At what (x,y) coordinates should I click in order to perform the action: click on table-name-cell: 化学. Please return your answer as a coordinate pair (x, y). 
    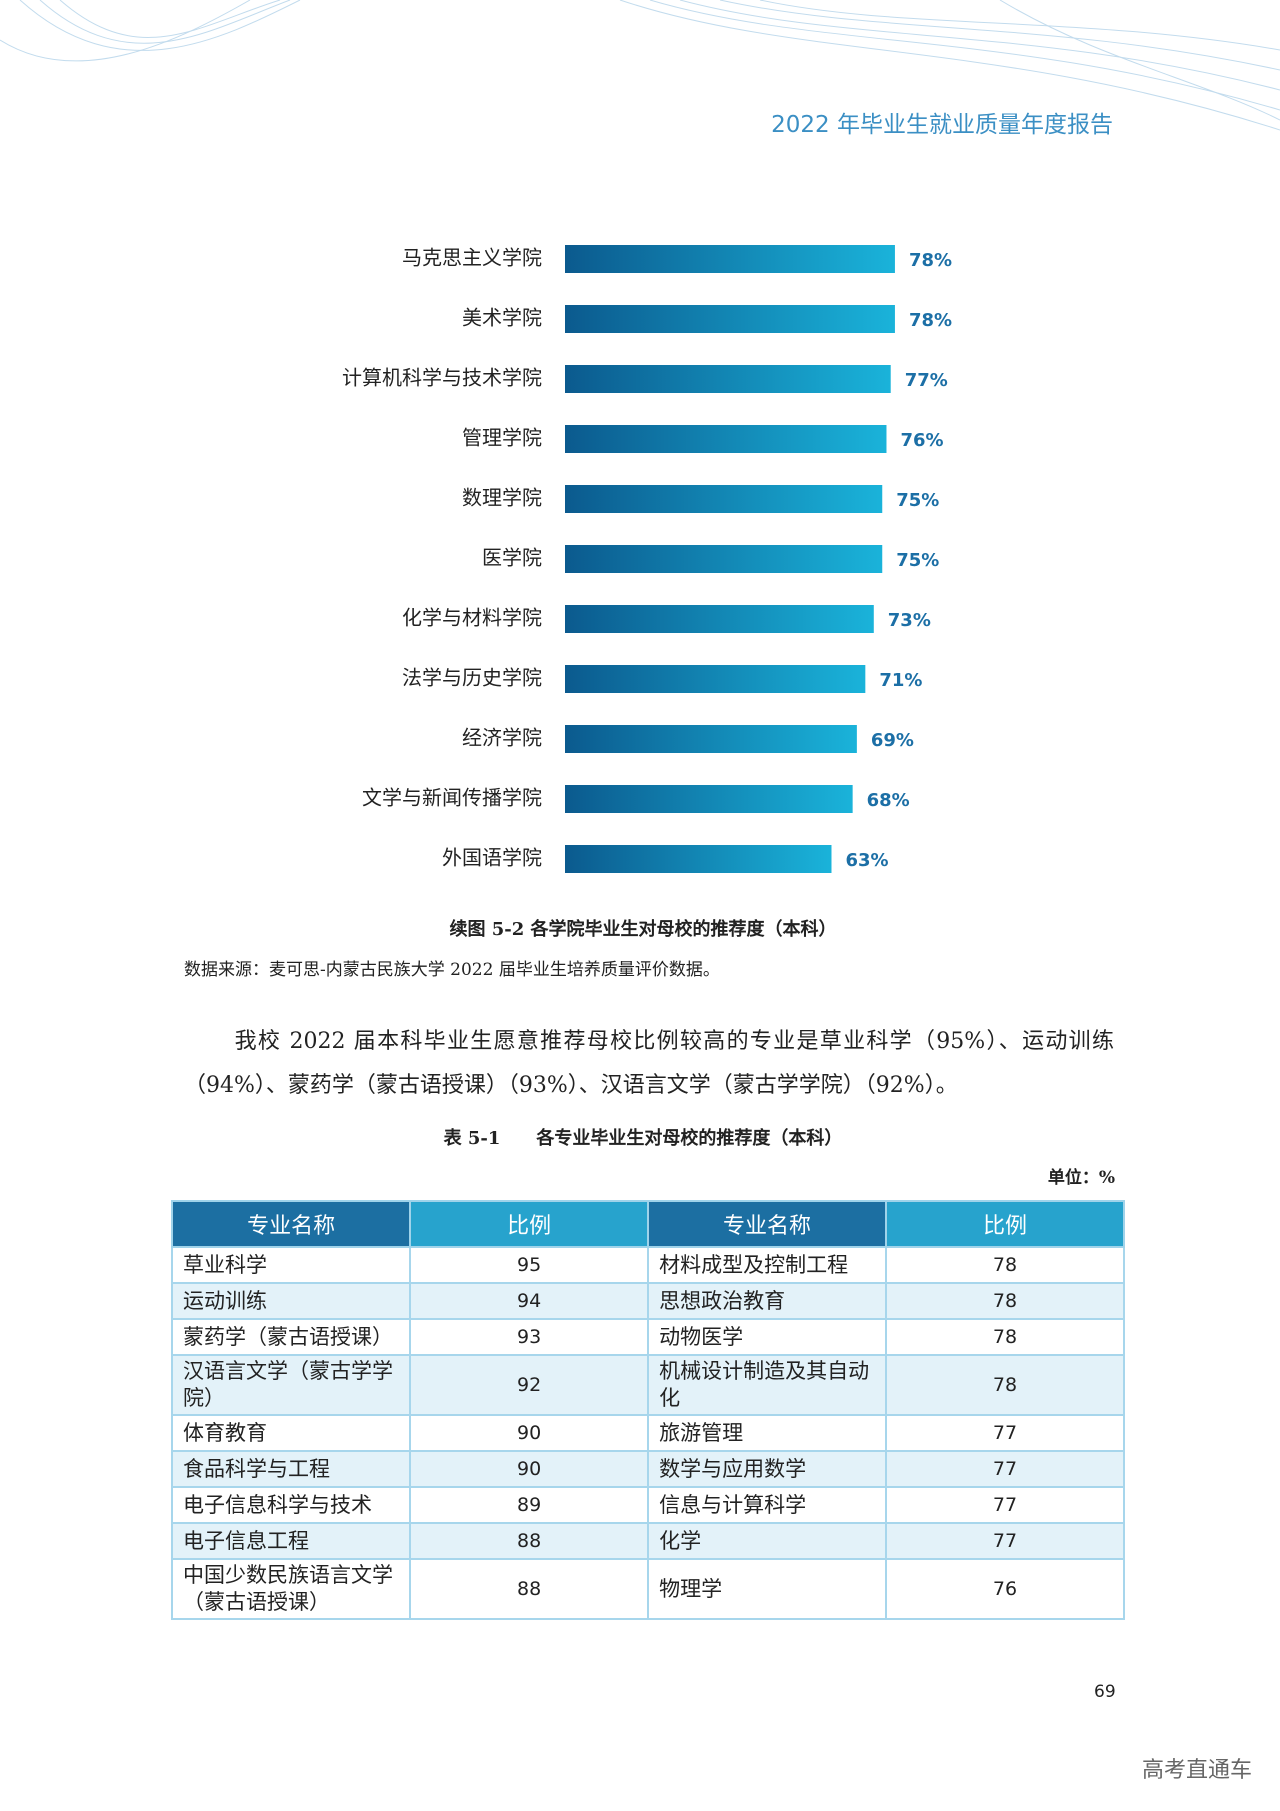
    Looking at the image, I should click on (767, 1541).